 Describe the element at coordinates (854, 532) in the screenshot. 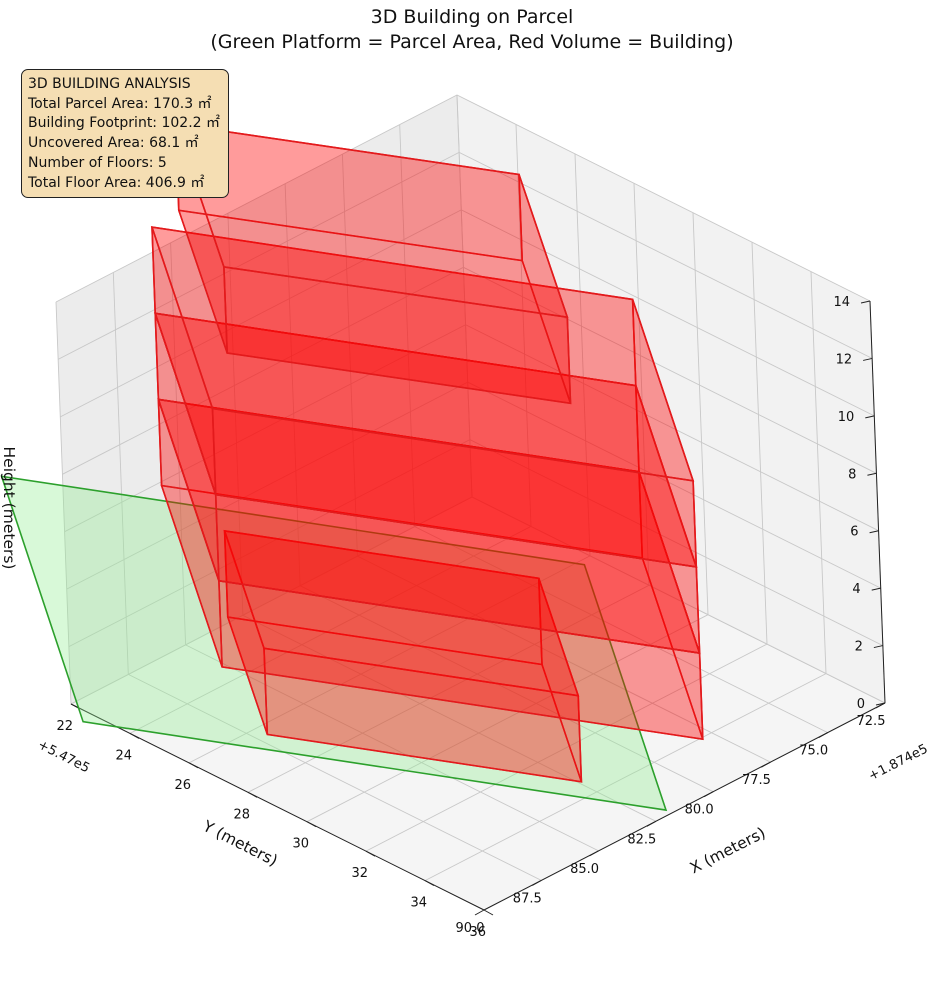

I see `z-tick-label: 6` at that location.